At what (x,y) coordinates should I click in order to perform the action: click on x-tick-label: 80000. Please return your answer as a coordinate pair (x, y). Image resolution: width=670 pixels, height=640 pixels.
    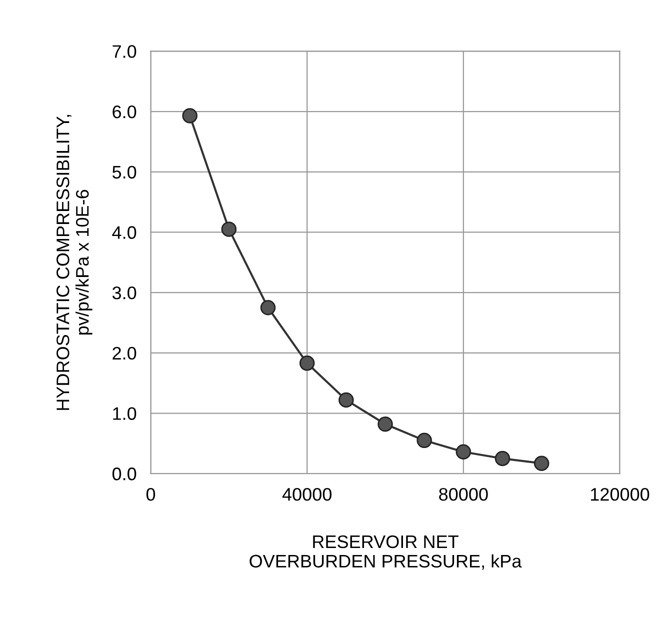
    Looking at the image, I should click on (463, 494).